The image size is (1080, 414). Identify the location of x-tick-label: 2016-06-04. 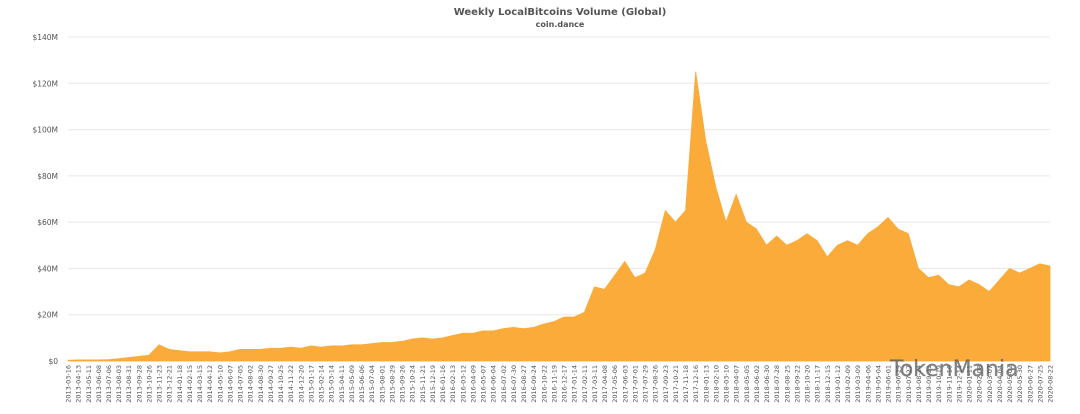
(494, 384).